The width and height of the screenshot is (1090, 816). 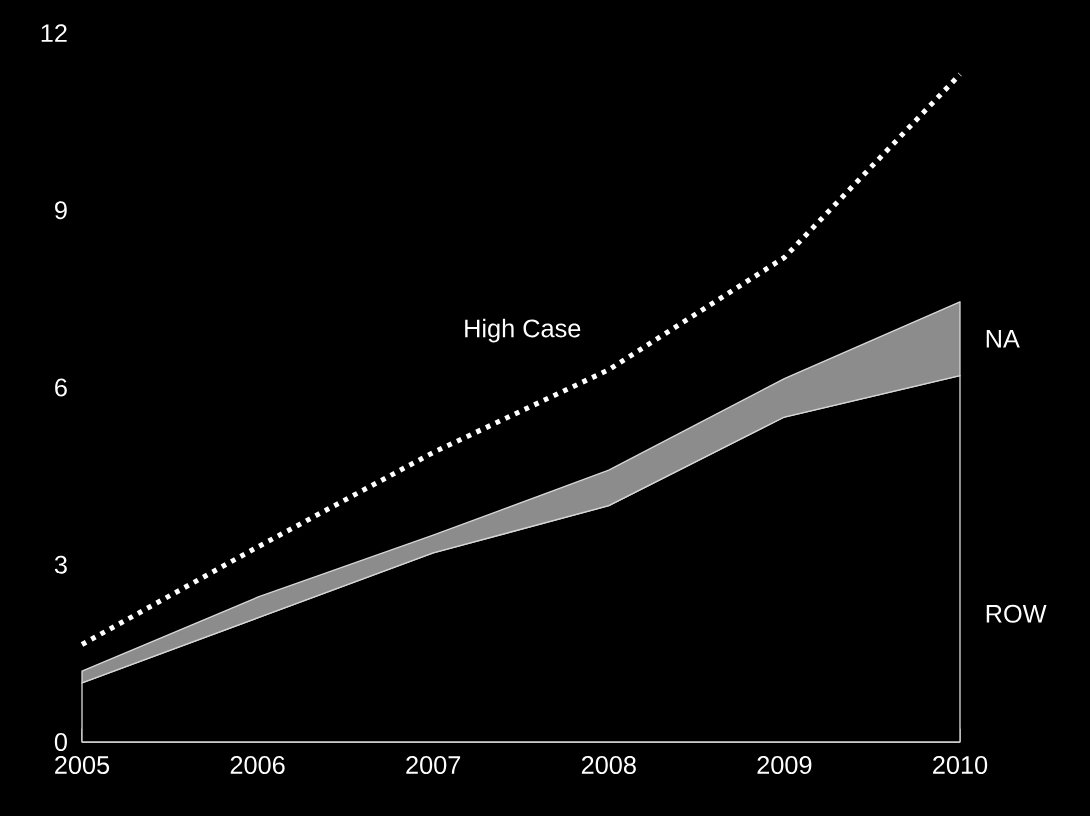 I want to click on x-tick-label: 2009, so click(x=784, y=765).